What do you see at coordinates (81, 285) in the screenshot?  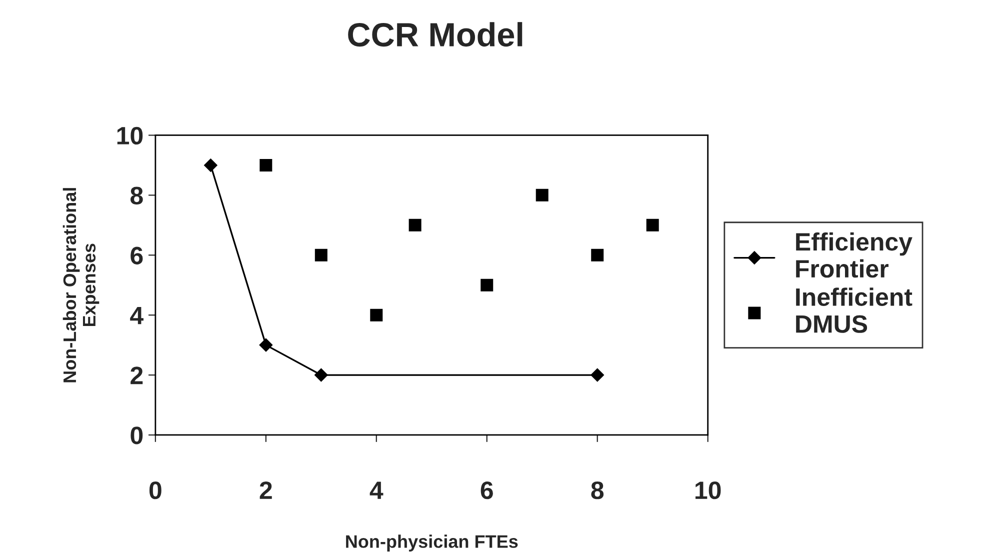 I see `y-axis-title: Non-Labor Operational Expenses` at bounding box center [81, 285].